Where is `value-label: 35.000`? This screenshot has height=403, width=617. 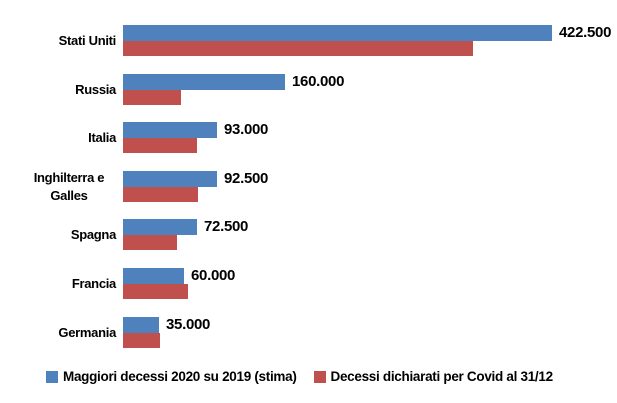 value-label: 35.000 is located at coordinates (188, 324).